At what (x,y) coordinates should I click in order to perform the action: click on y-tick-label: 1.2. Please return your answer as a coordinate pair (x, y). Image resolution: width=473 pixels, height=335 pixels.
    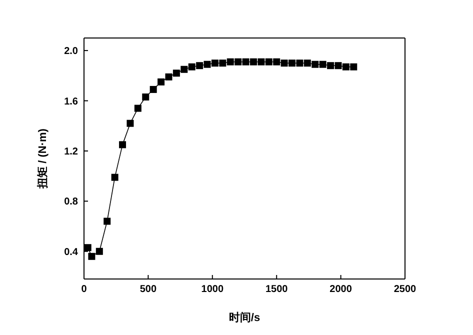
    Looking at the image, I should click on (71, 152).